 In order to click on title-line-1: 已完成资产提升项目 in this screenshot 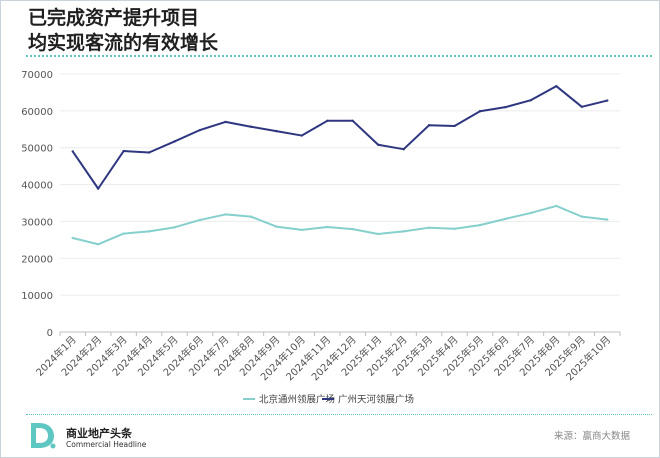, I will do `click(114, 18)`.